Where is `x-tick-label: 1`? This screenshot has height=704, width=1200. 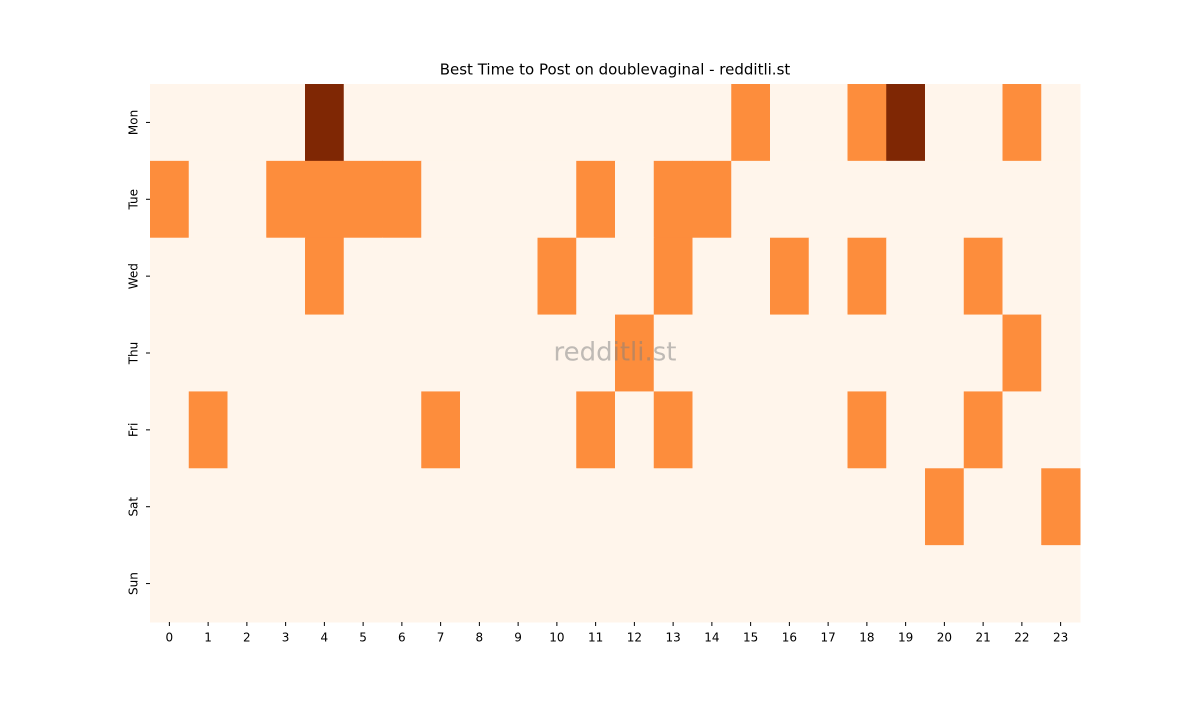
x-tick-label: 1 is located at coordinates (208, 638).